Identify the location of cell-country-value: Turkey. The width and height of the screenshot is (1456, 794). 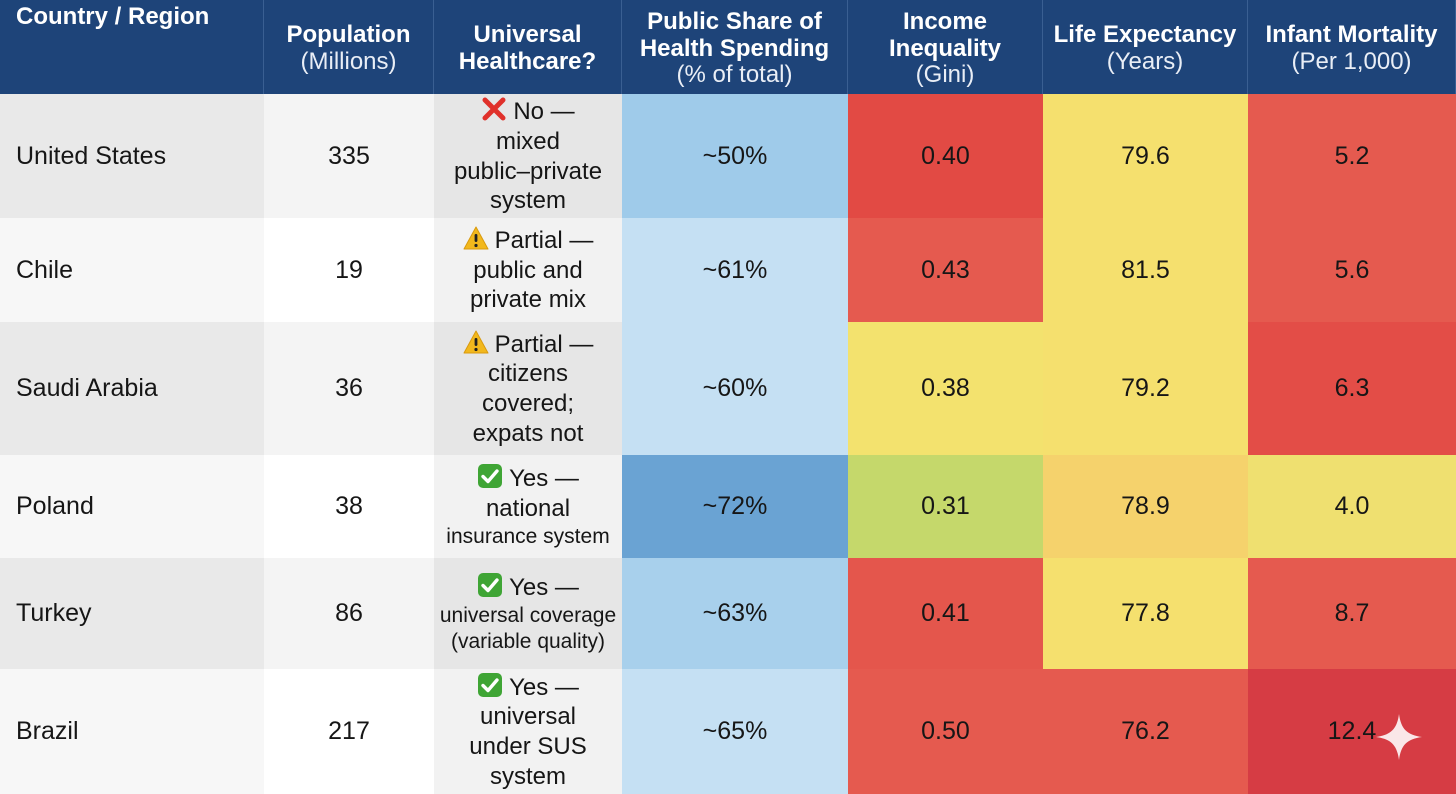
(54, 613).